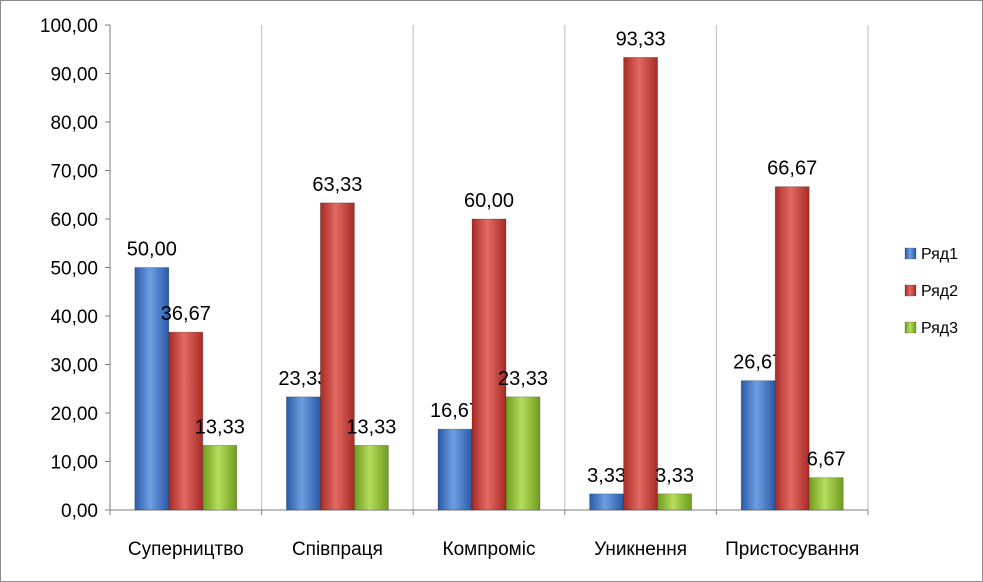 This screenshot has height=582, width=983. I want to click on y-tick-label: 30,00, so click(74, 366).